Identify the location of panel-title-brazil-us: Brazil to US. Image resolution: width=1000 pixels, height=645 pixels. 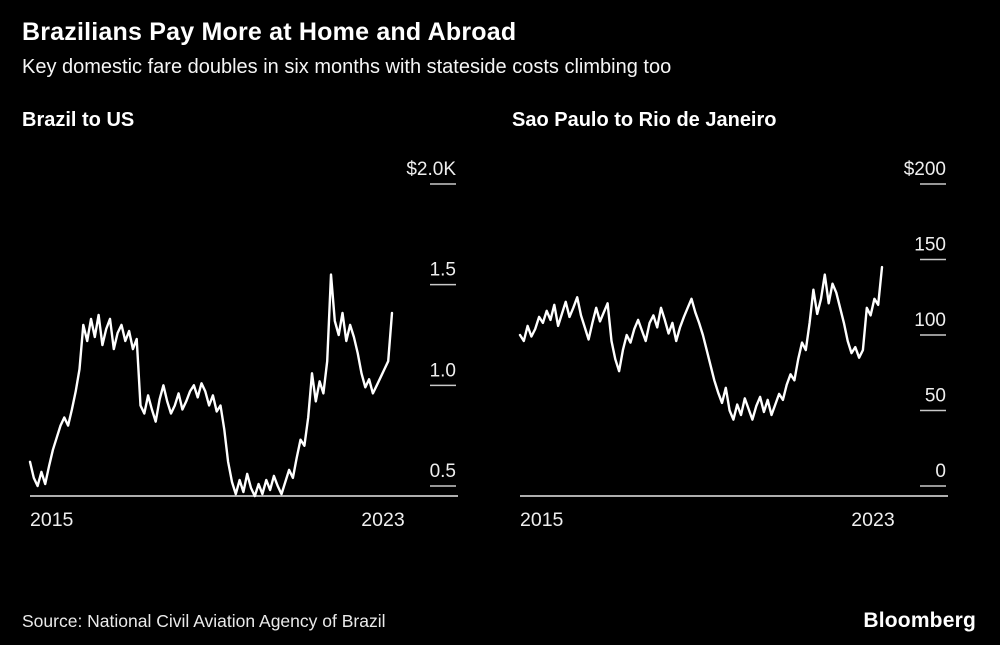
(78, 119).